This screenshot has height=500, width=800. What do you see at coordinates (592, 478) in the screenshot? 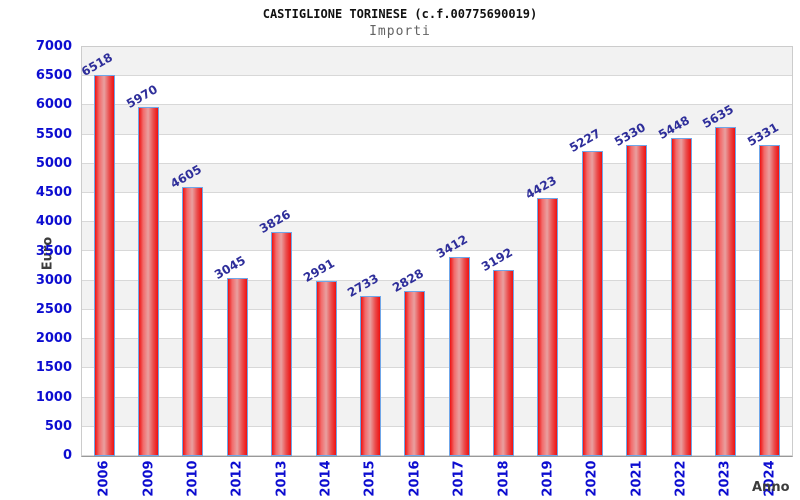
I see `x-tick-label: 2020` at bounding box center [592, 478].